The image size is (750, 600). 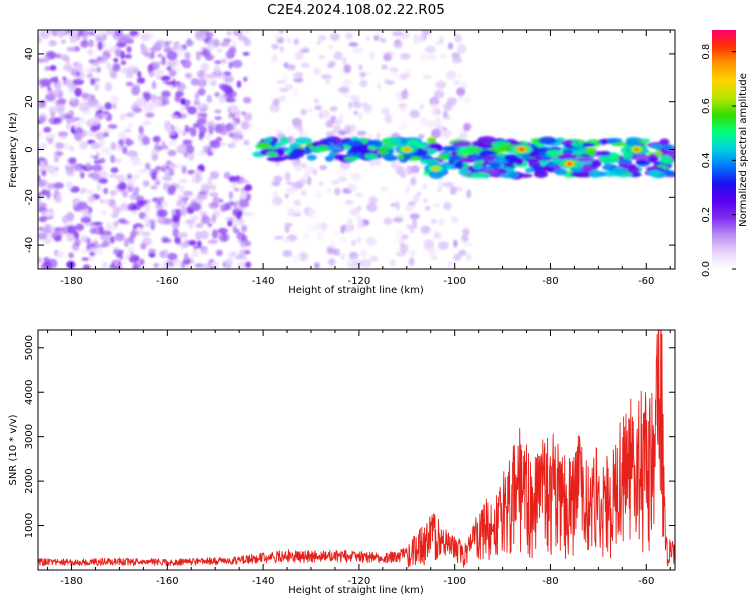 What do you see at coordinates (167, 581) in the screenshot?
I see `snr-x-tick-label: -160` at bounding box center [167, 581].